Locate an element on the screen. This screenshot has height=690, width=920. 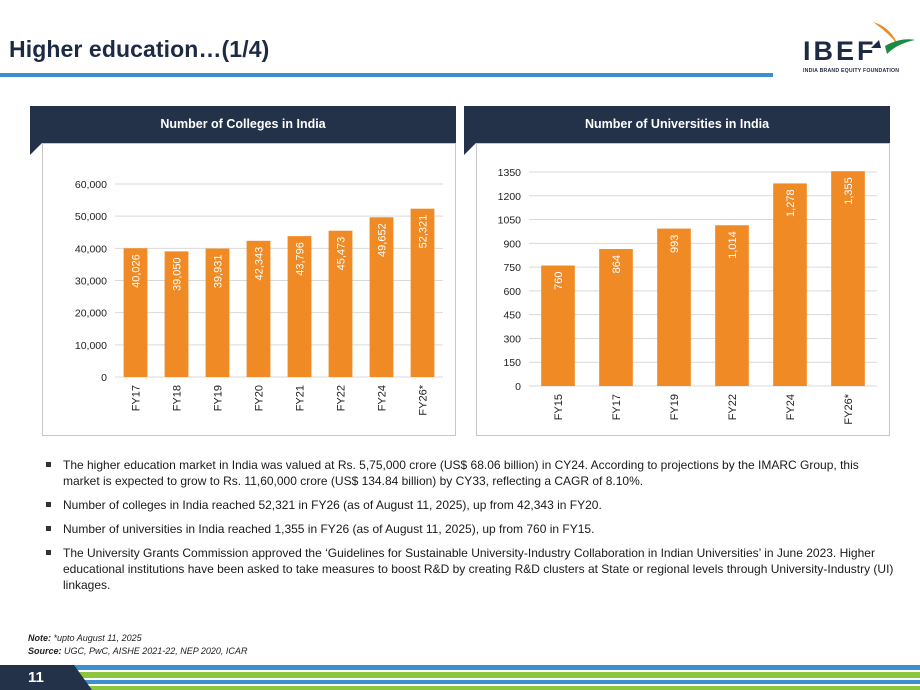
y-tick-label: 450 is located at coordinates (512, 316).